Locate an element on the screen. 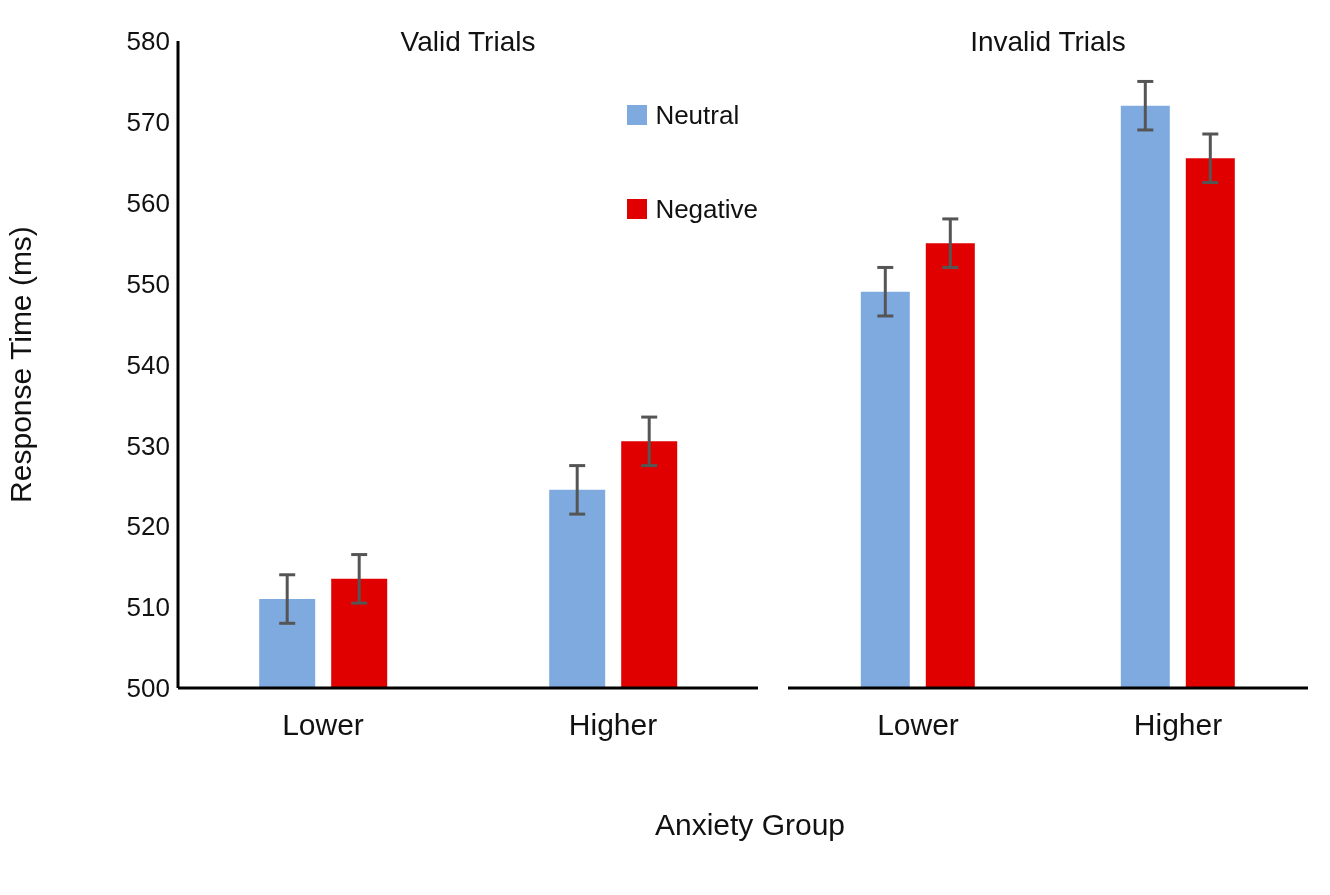  legend-label: Neutral is located at coordinates (697, 115).